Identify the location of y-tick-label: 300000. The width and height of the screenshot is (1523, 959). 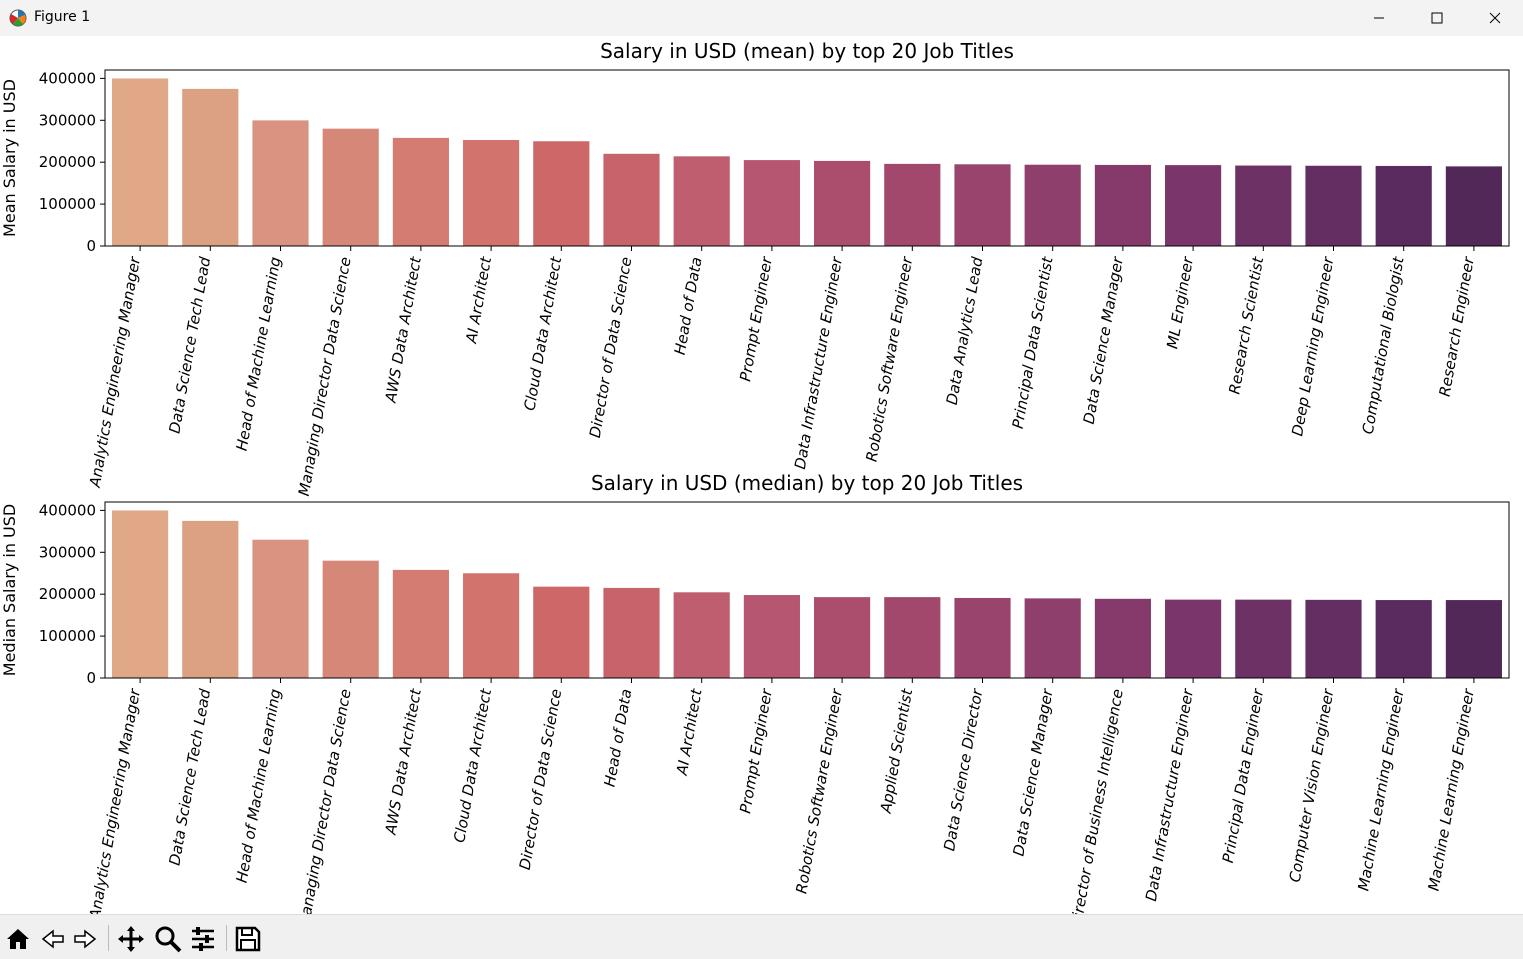
(67, 552).